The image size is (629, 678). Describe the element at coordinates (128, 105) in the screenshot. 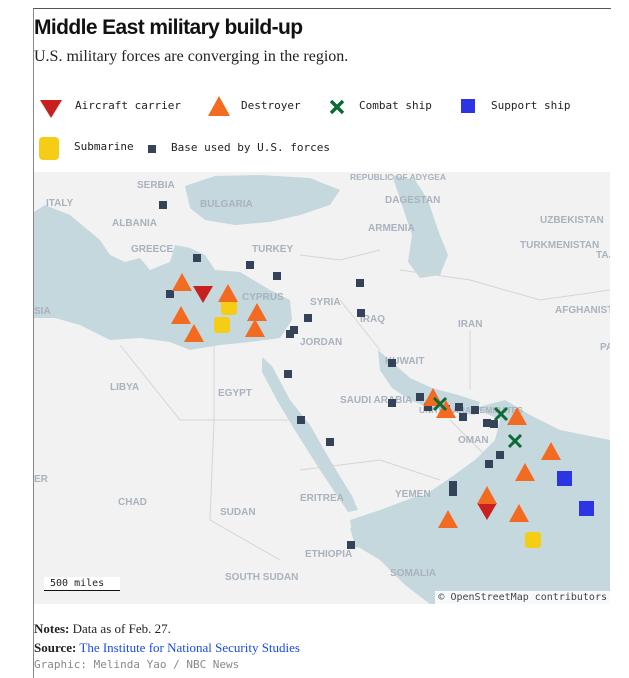

I see `legend-label: Aircraft carrier` at that location.